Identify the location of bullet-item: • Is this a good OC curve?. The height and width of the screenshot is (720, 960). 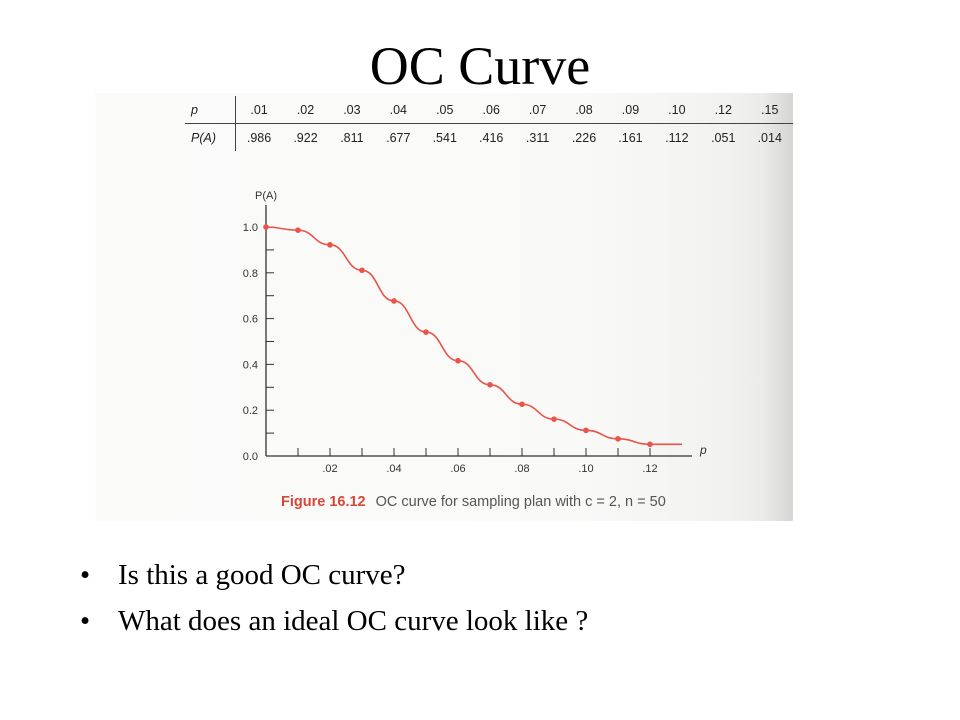
(334, 575).